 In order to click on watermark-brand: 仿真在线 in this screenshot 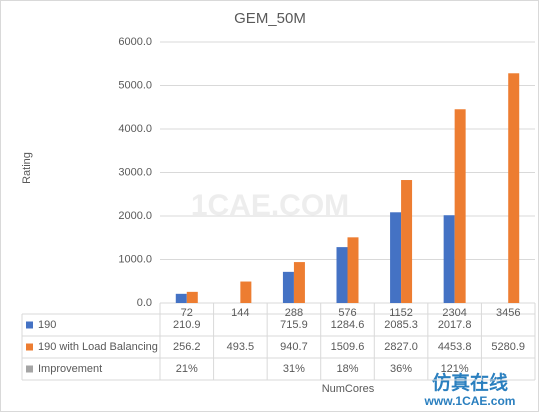, I will do `click(470, 382)`.